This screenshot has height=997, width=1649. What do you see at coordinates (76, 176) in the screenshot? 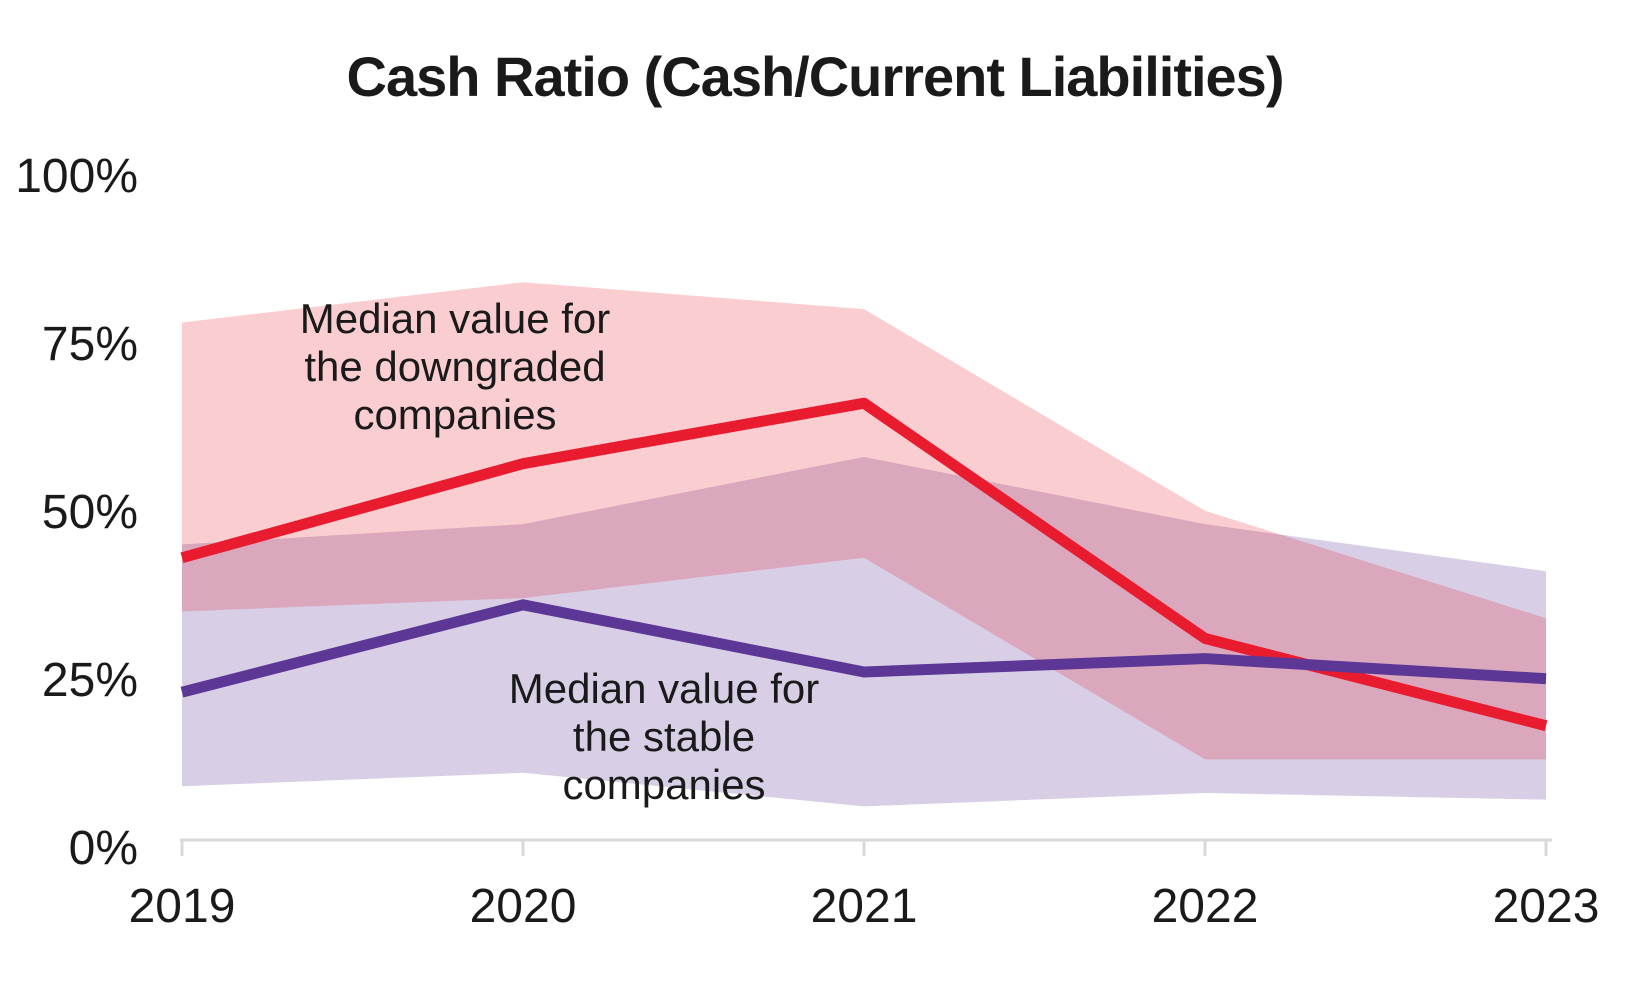
I see `y-tick-label-100%: 100%` at bounding box center [76, 176].